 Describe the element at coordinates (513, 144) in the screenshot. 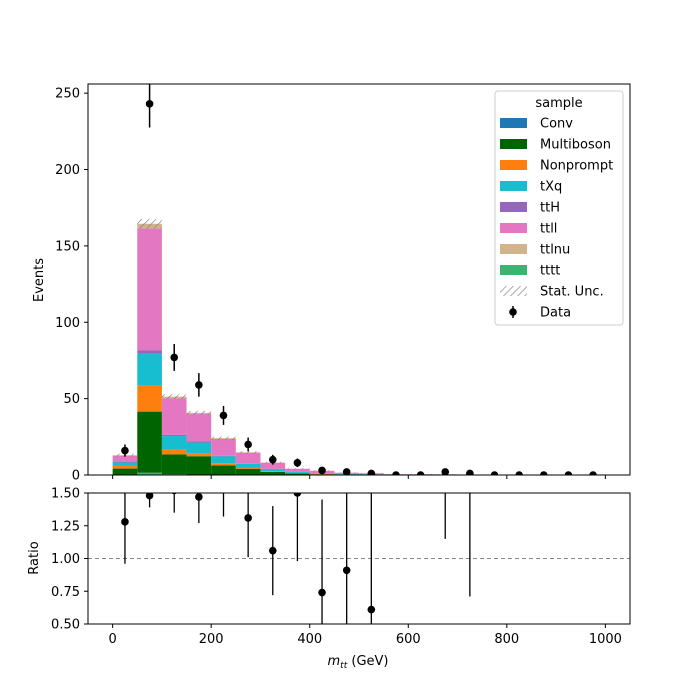

I see `legend-swatch-multiboson` at that location.